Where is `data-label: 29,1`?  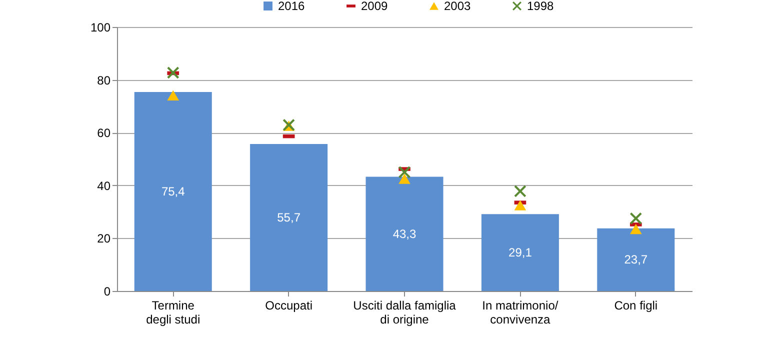
data-label: 29,1 is located at coordinates (520, 253).